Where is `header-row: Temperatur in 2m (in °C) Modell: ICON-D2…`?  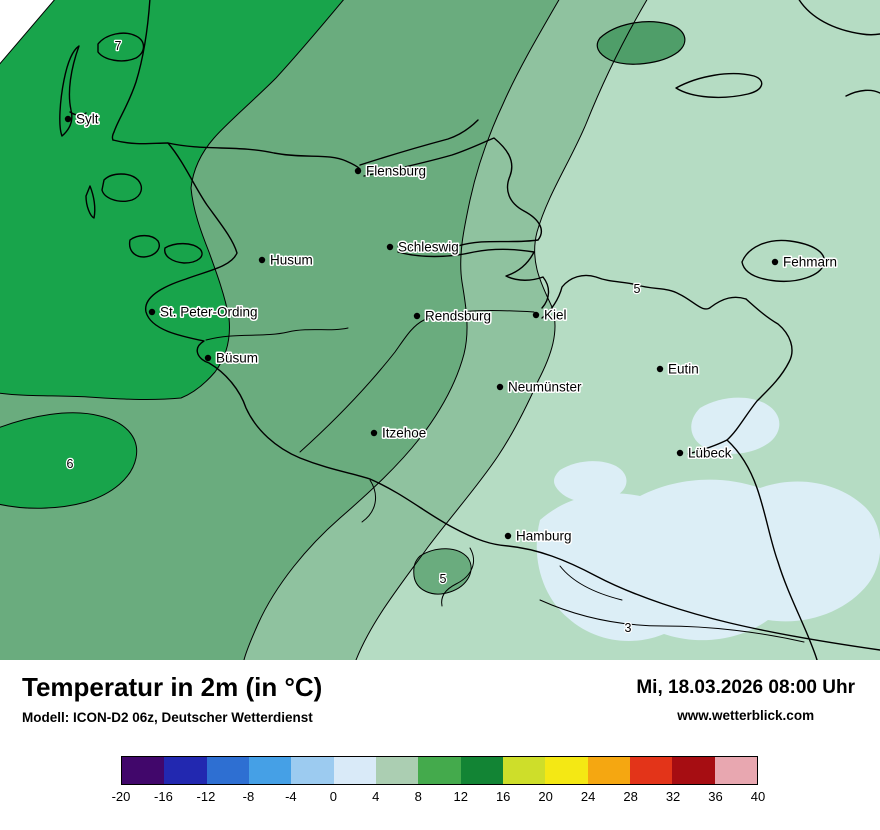
header-row: Temperatur in 2m (in °C) Modell: ICON-D2… is located at coordinates (440, 692).